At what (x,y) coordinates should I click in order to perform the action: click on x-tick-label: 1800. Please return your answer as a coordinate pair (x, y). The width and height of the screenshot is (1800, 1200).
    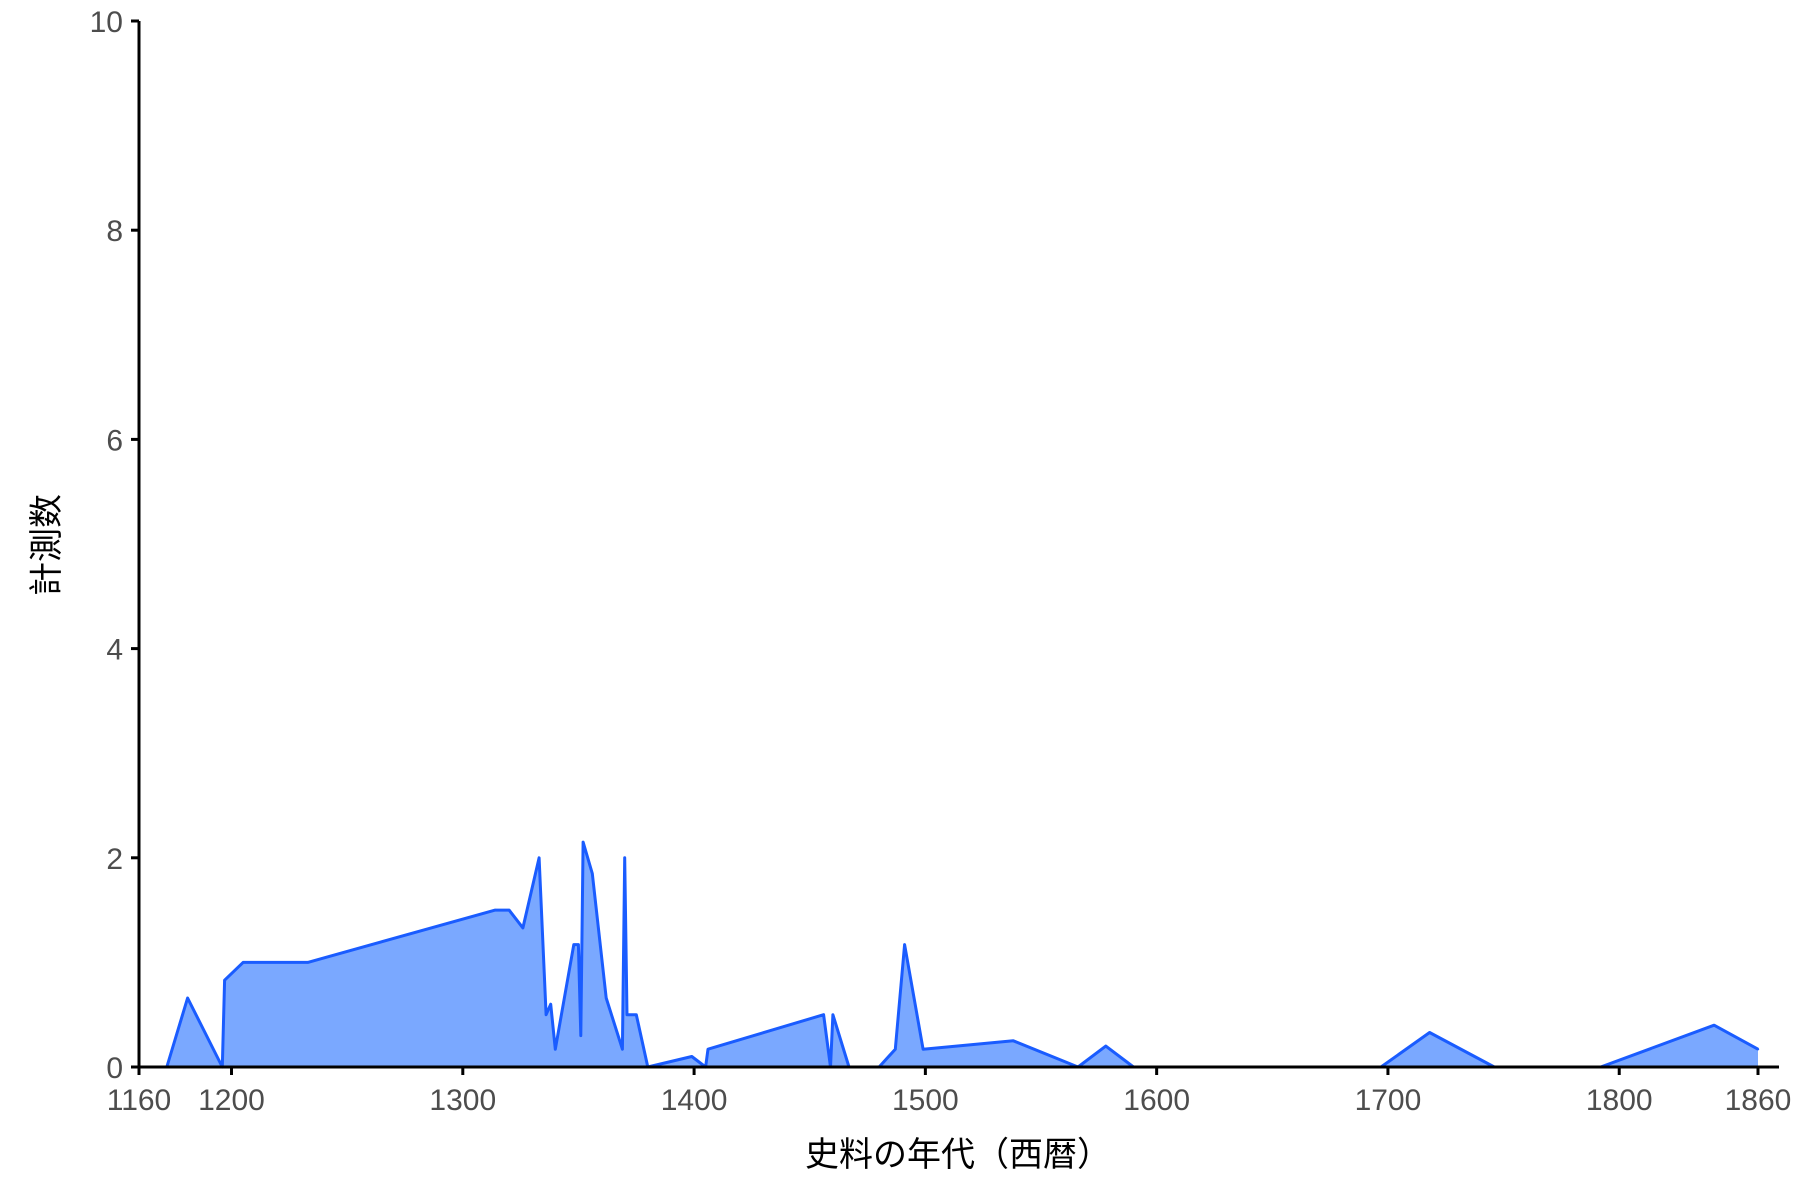
    Looking at the image, I should click on (1619, 1100).